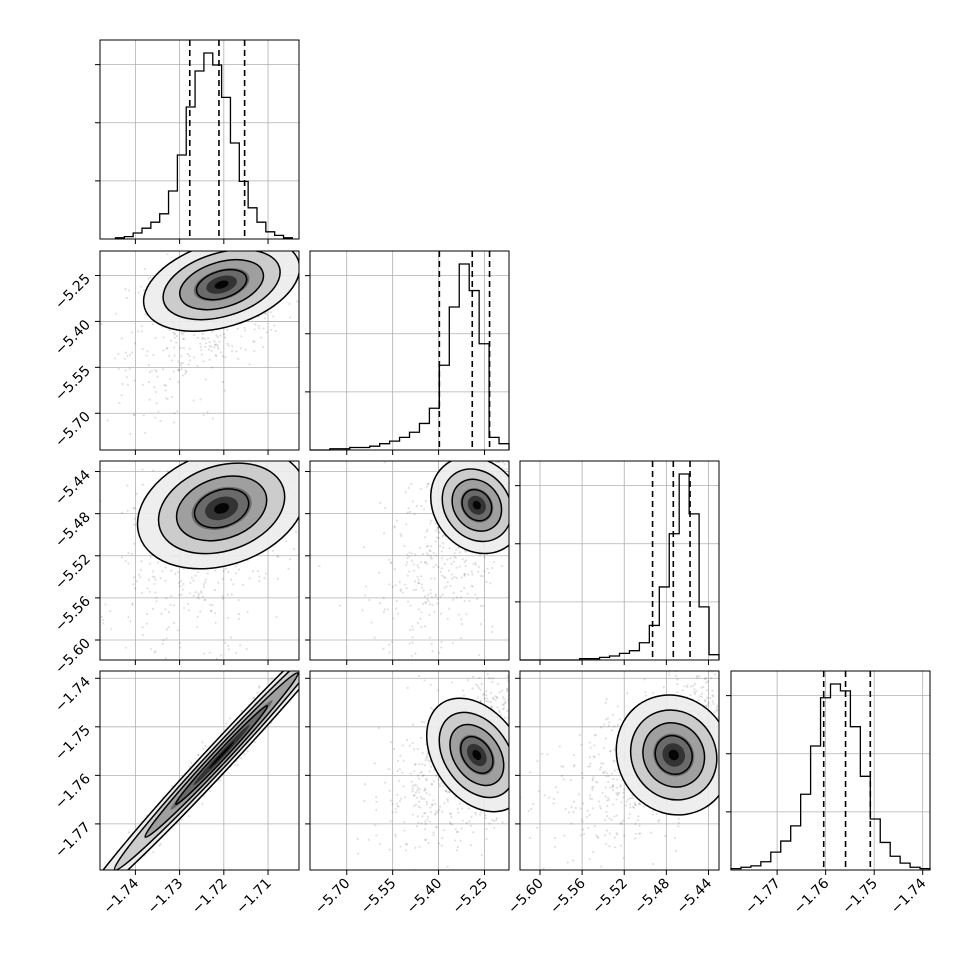  What do you see at coordinates (73, 657) in the screenshot?
I see `y-tick-label: −5.60` at bounding box center [73, 657].